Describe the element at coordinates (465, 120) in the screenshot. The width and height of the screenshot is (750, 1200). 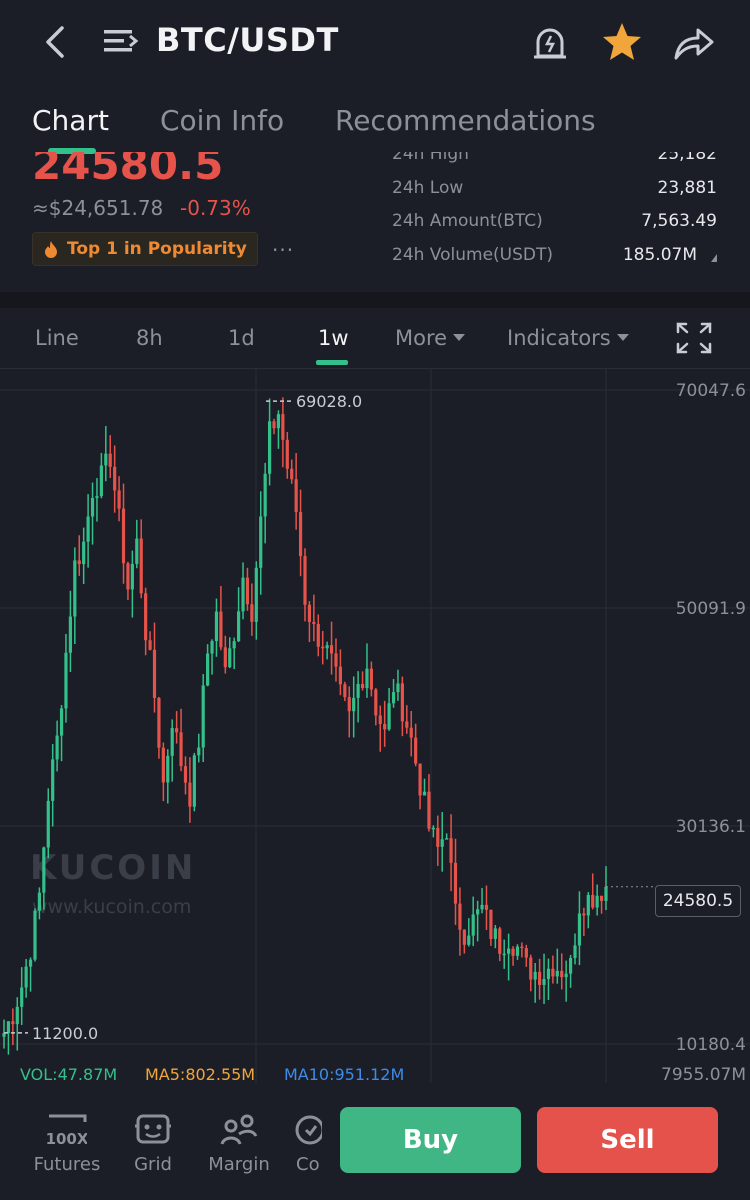
I see `tab-recommendations: Recommendations` at that location.